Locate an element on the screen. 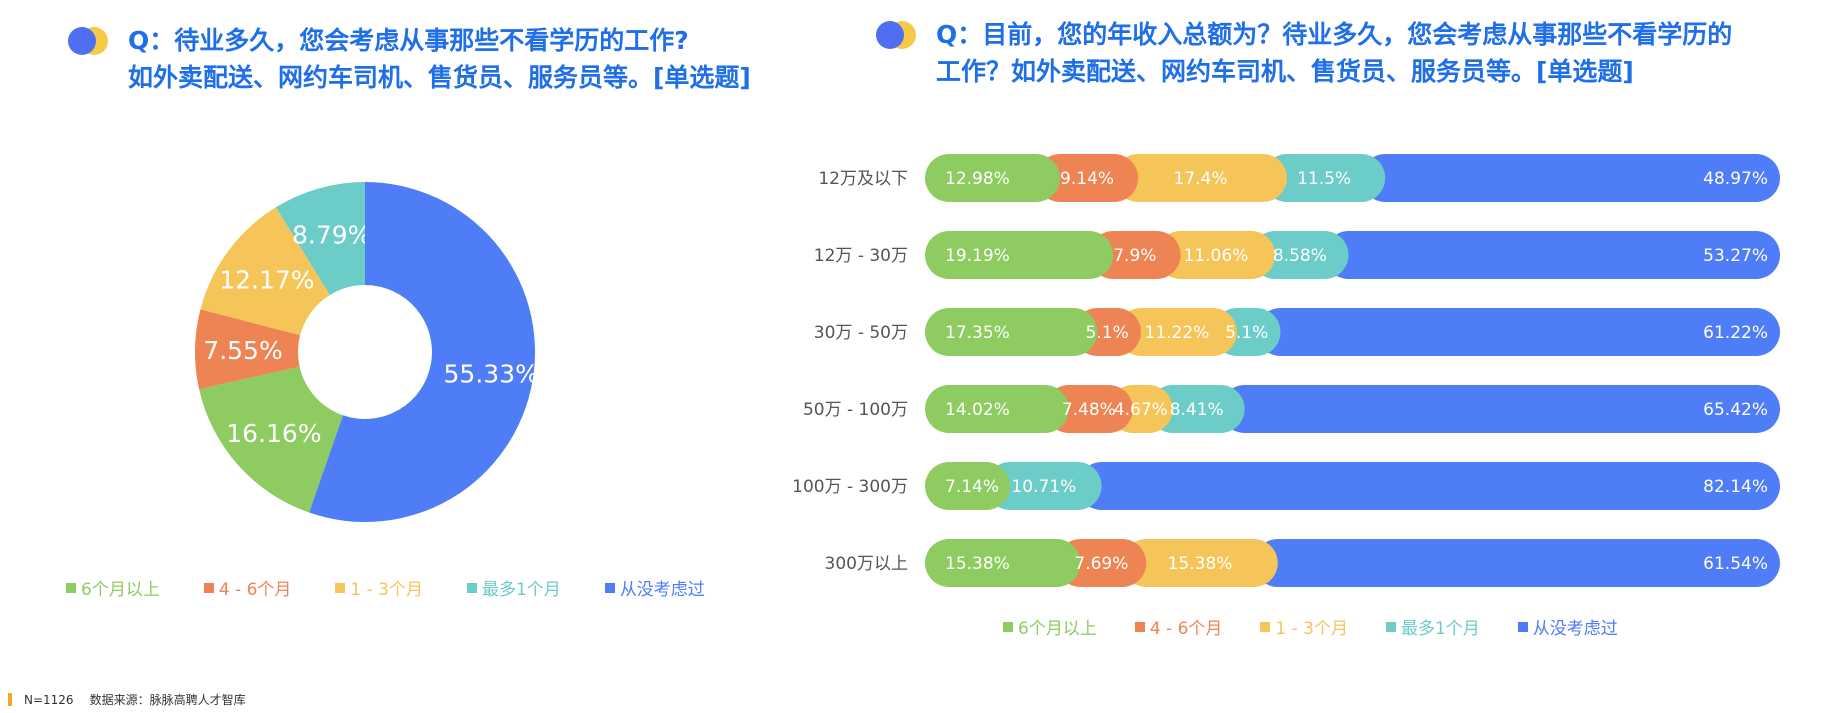  pie-slice-label: 8.79% is located at coordinates (331, 235).